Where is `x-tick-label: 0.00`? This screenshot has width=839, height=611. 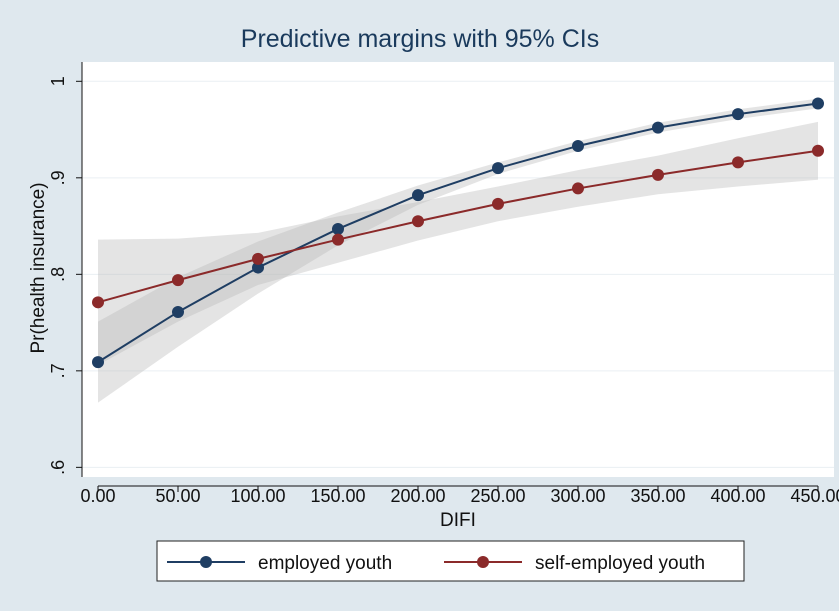
x-tick-label: 0.00 is located at coordinates (97, 496).